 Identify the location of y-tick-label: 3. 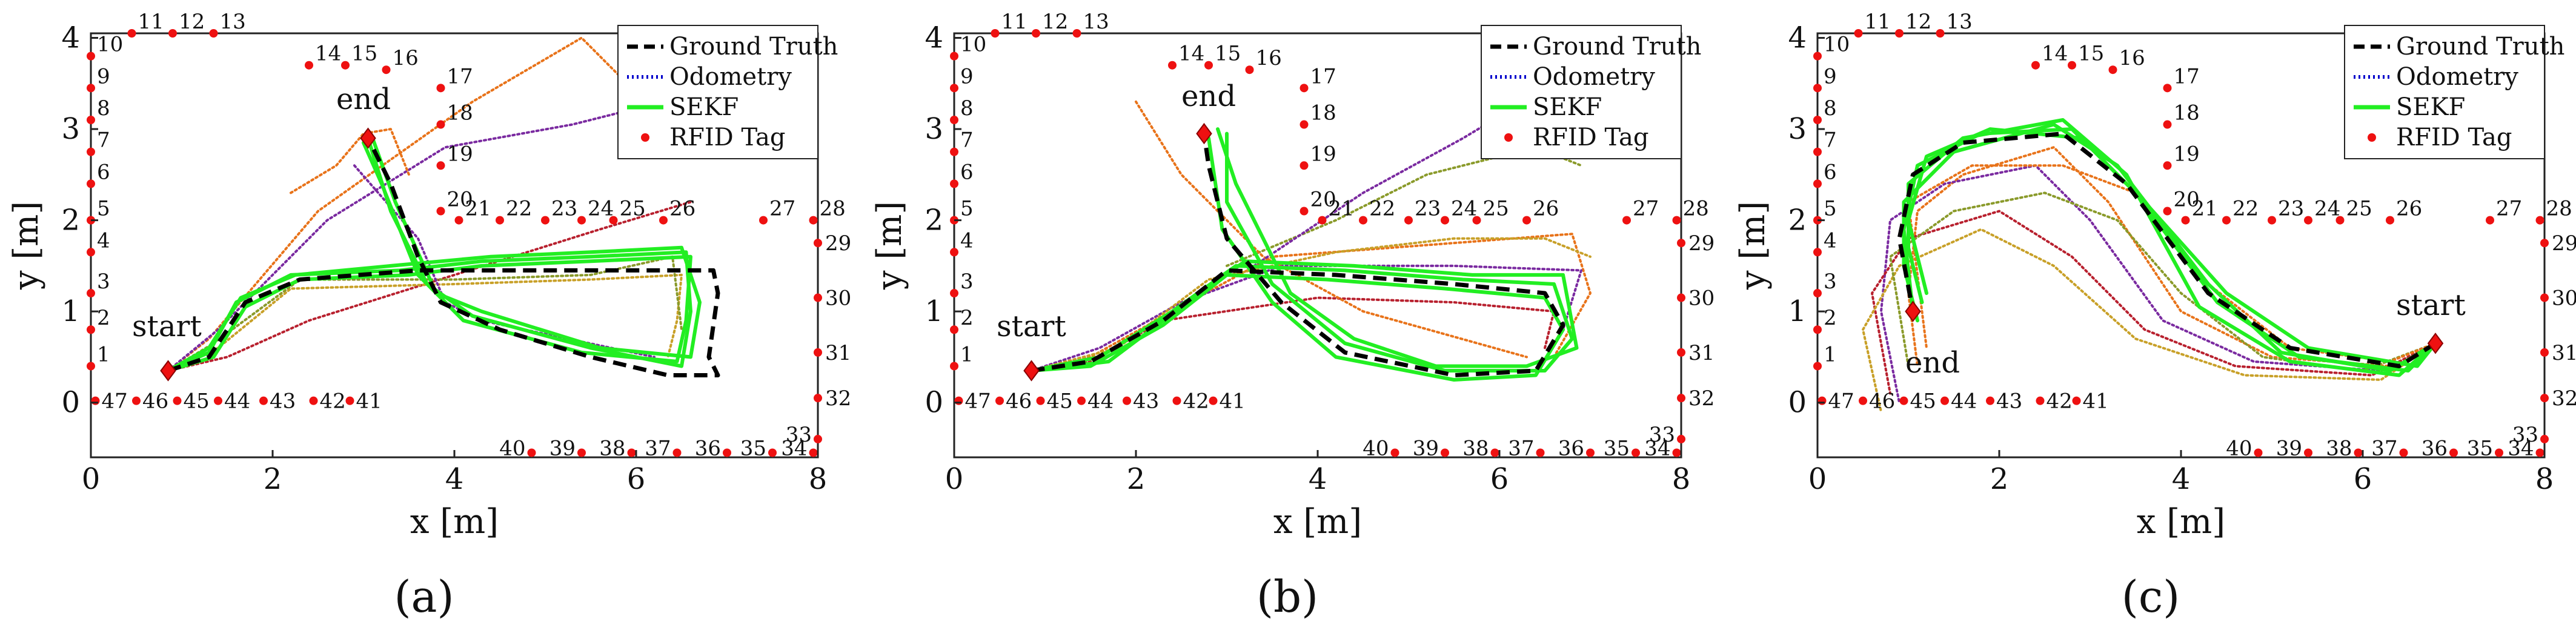
(70, 129).